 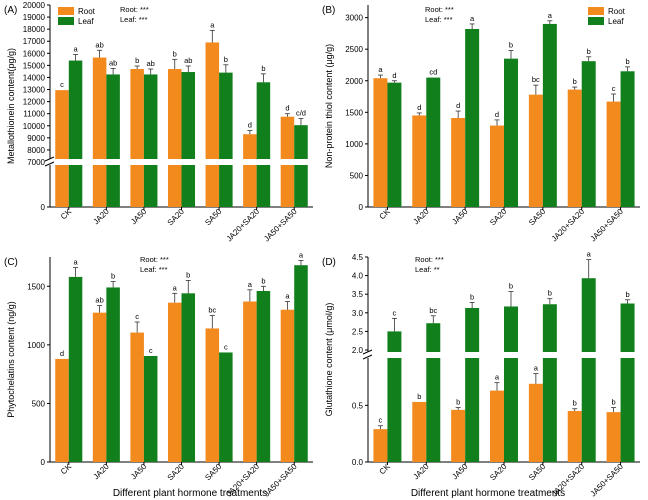 I want to click on y-tick-label: 14000, so click(x=34, y=77).